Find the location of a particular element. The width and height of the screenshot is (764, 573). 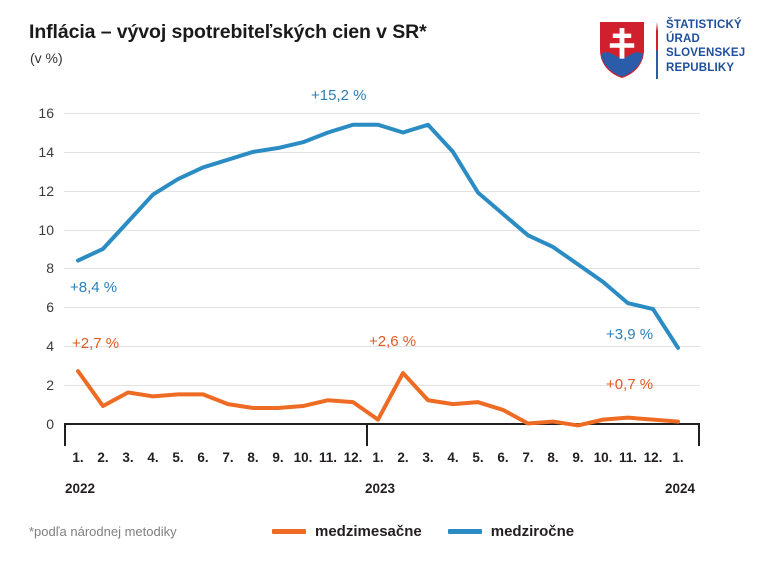

data-annotation: +2,7 % is located at coordinates (96, 344).